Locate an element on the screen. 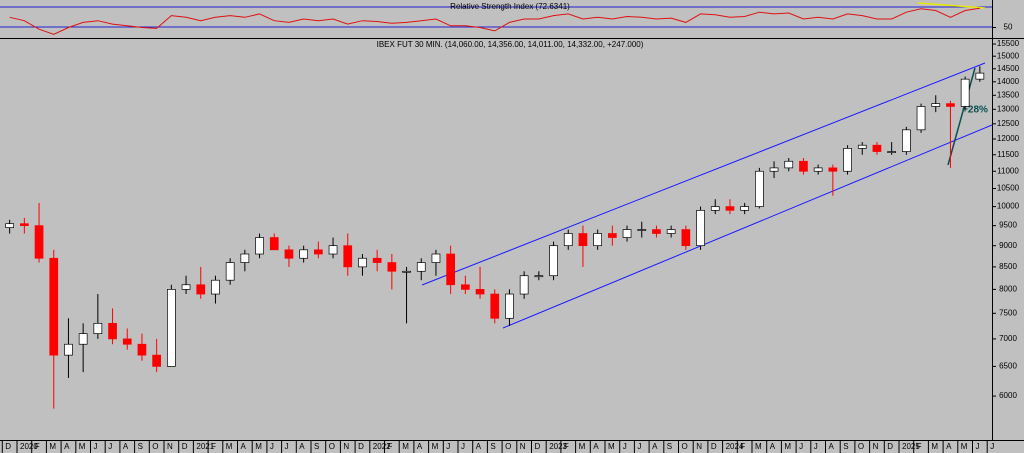  y-tick-label: 12000 is located at coordinates (1008, 138).